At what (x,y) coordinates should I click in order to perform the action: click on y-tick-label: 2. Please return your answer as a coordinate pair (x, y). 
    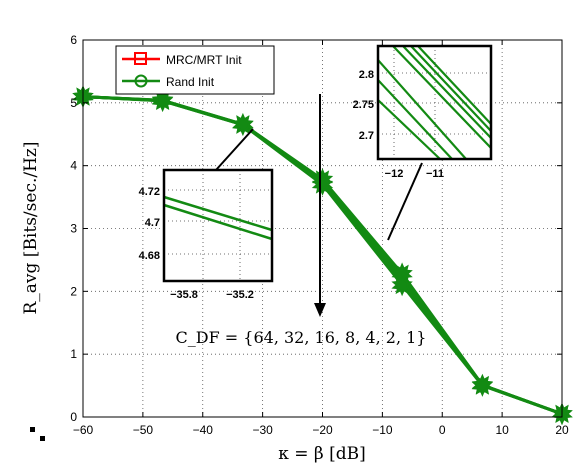
    Looking at the image, I should click on (73, 291).